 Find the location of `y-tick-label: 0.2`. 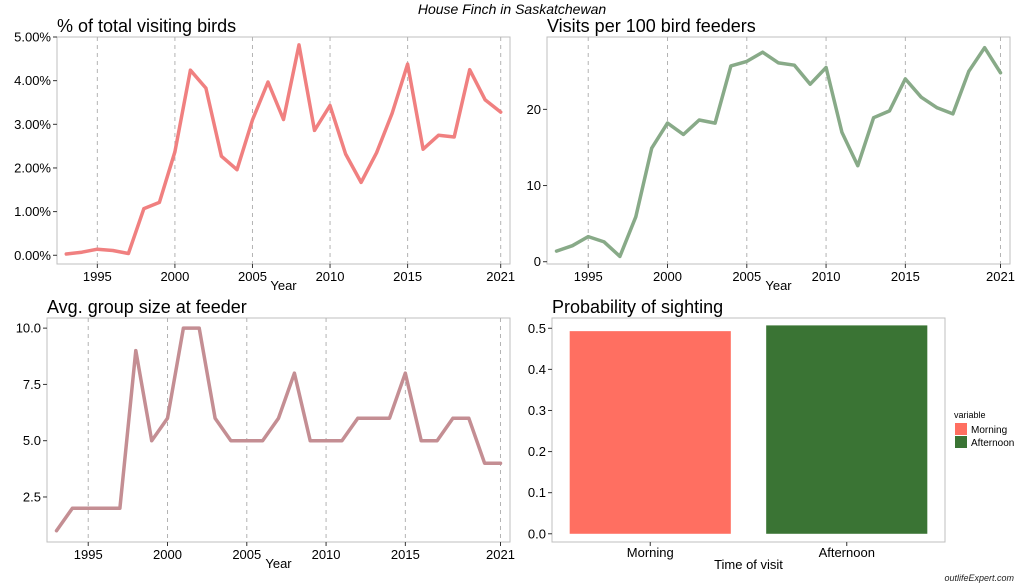

y-tick-label: 0.2 is located at coordinates (537, 451).